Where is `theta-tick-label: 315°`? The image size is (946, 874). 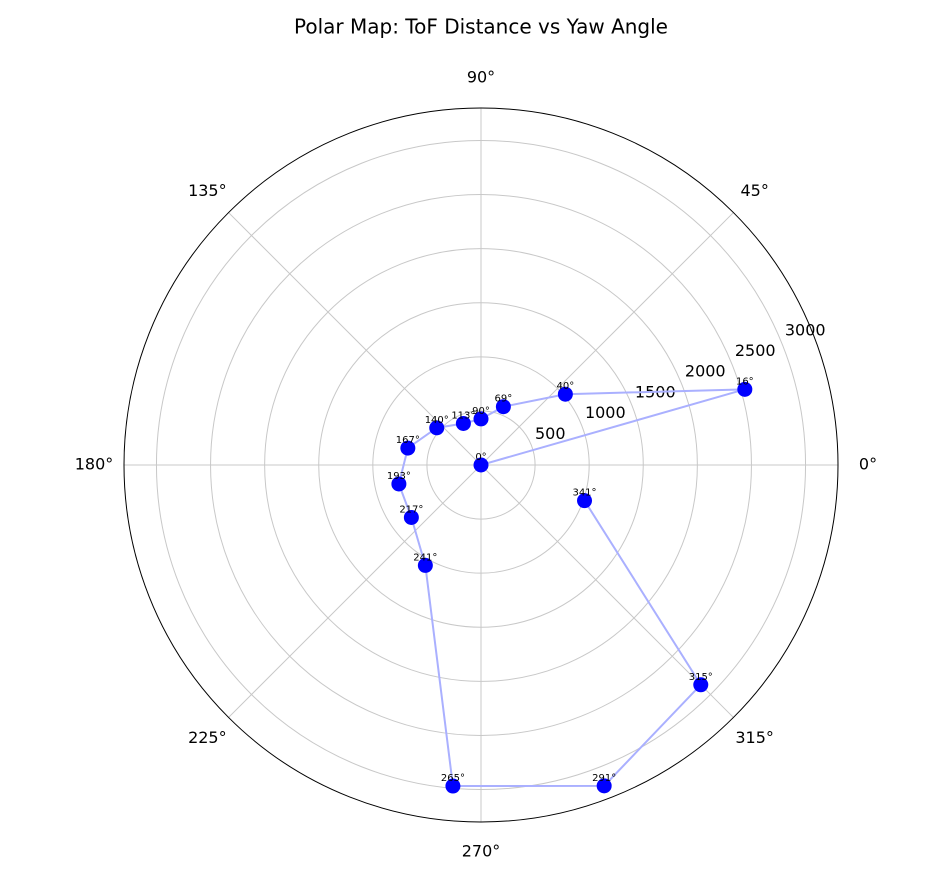
theta-tick-label: 315° is located at coordinates (754, 737).